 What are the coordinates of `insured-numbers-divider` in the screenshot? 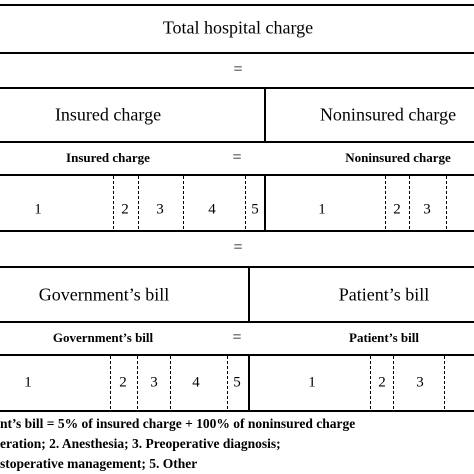 It's located at (265, 202).